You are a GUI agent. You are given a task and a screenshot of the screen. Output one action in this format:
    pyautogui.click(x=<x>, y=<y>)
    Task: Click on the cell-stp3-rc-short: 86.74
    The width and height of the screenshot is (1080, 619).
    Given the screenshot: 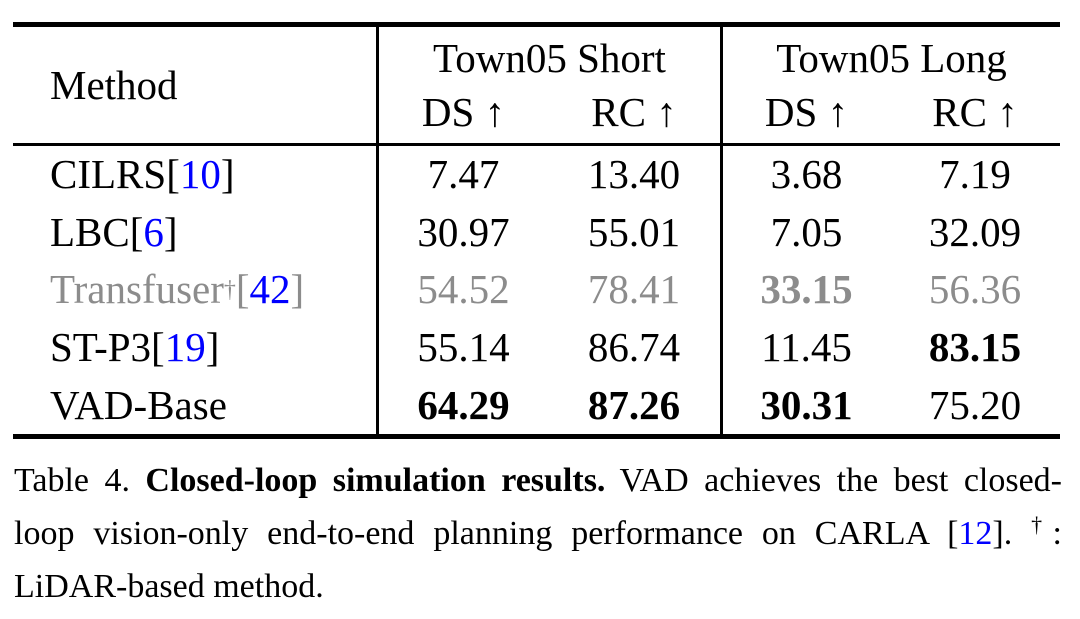 What is the action you would take?
    pyautogui.click(x=634, y=347)
    